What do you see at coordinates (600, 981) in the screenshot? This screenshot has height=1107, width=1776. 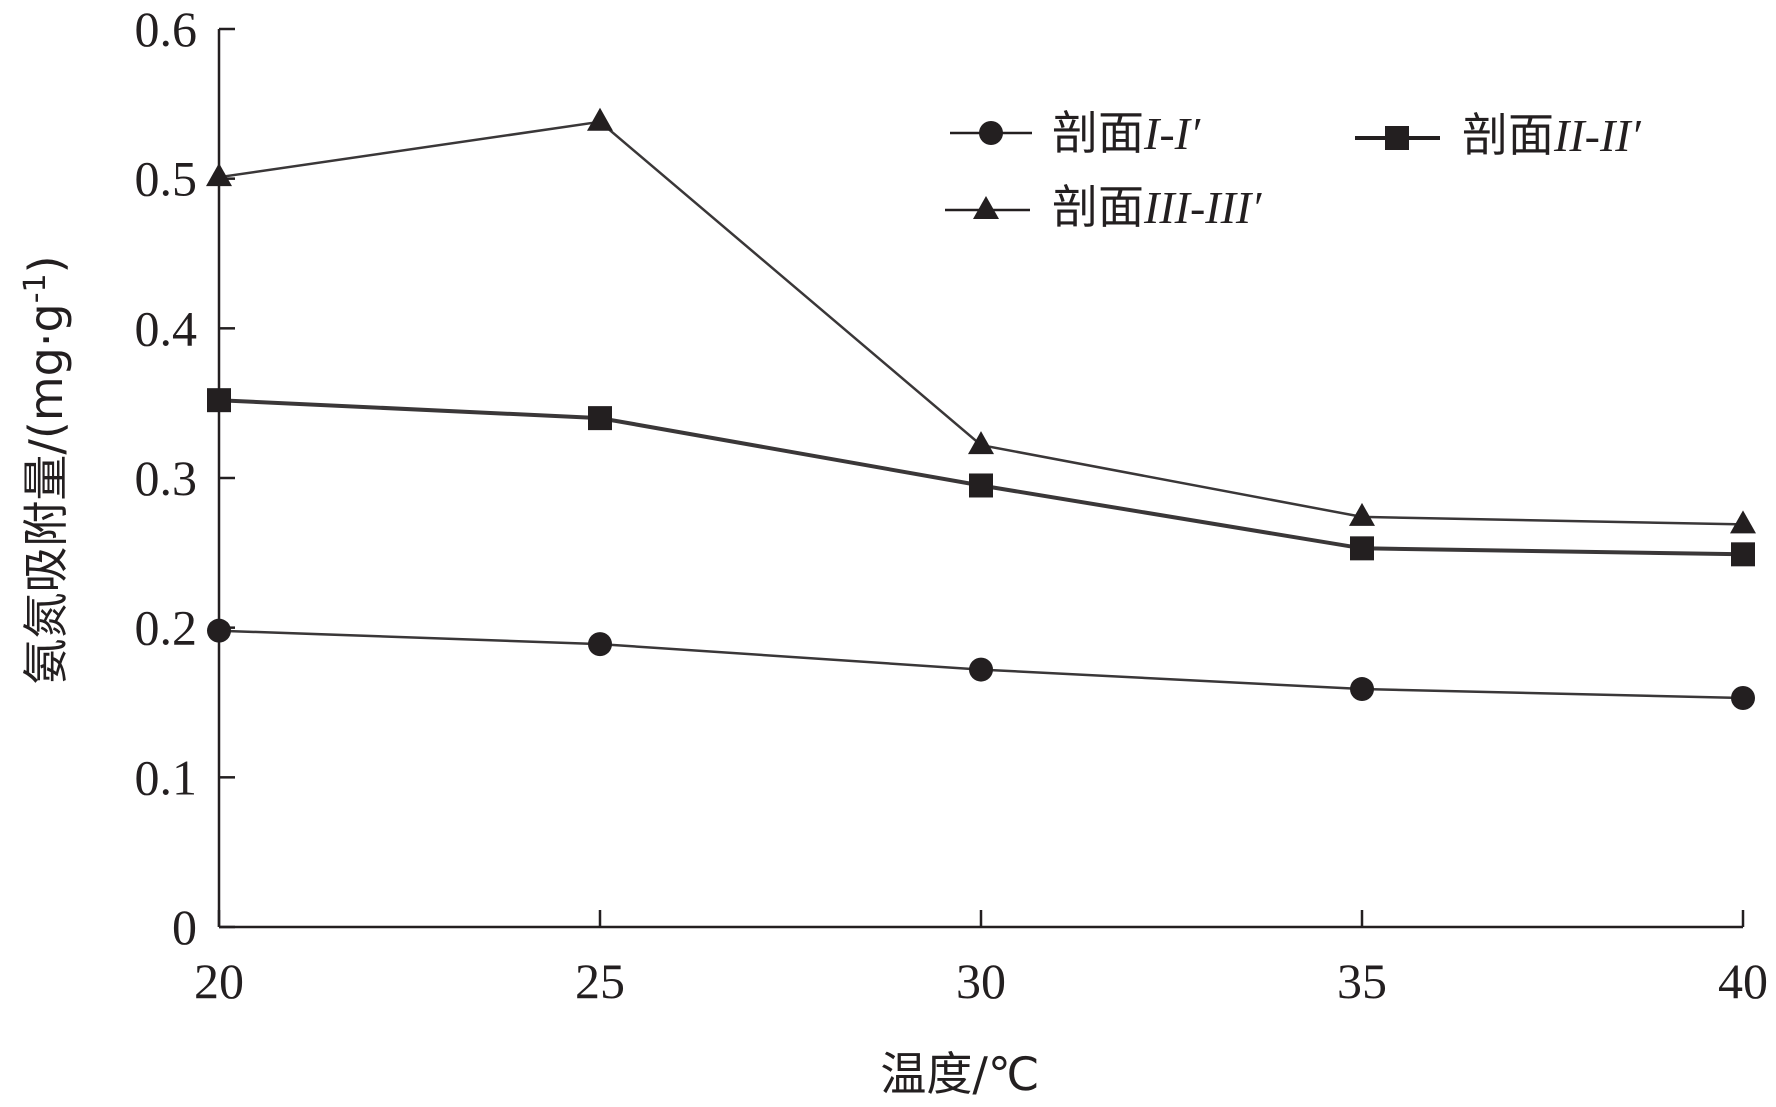 I see `x-tick-label: 25` at bounding box center [600, 981].